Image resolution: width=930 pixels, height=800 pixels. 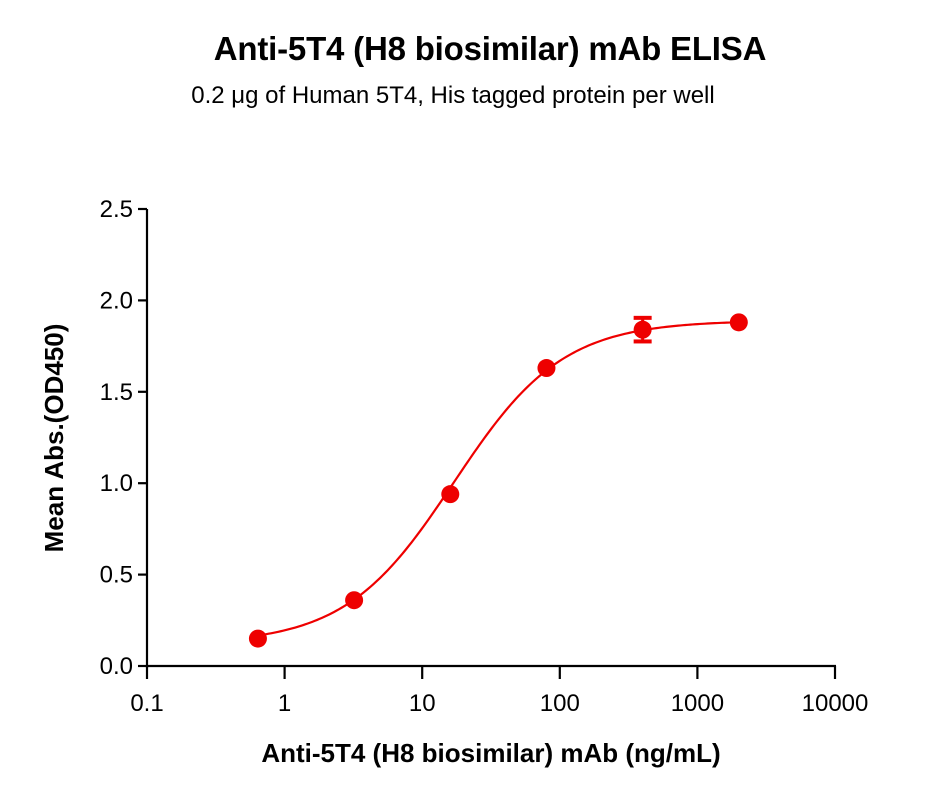 What do you see at coordinates (499, 691) in the screenshot?
I see `x-axis-ticks: 0.1 1 10 100 1000 10000` at bounding box center [499, 691].